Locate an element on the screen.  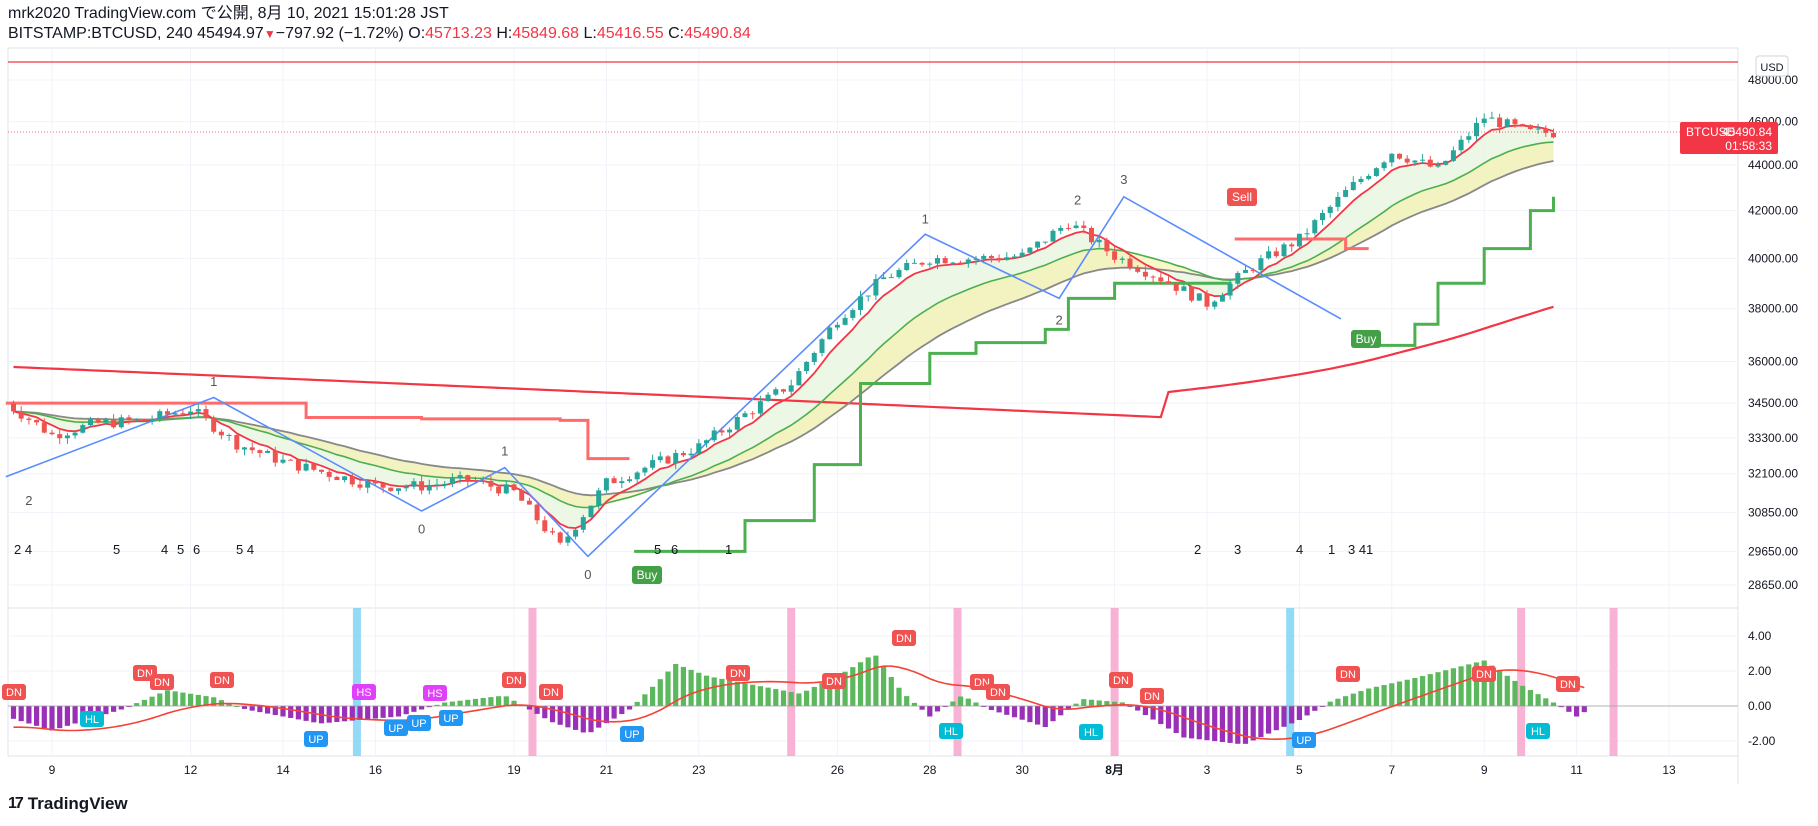
open-value: 45713.23 is located at coordinates (458, 33).